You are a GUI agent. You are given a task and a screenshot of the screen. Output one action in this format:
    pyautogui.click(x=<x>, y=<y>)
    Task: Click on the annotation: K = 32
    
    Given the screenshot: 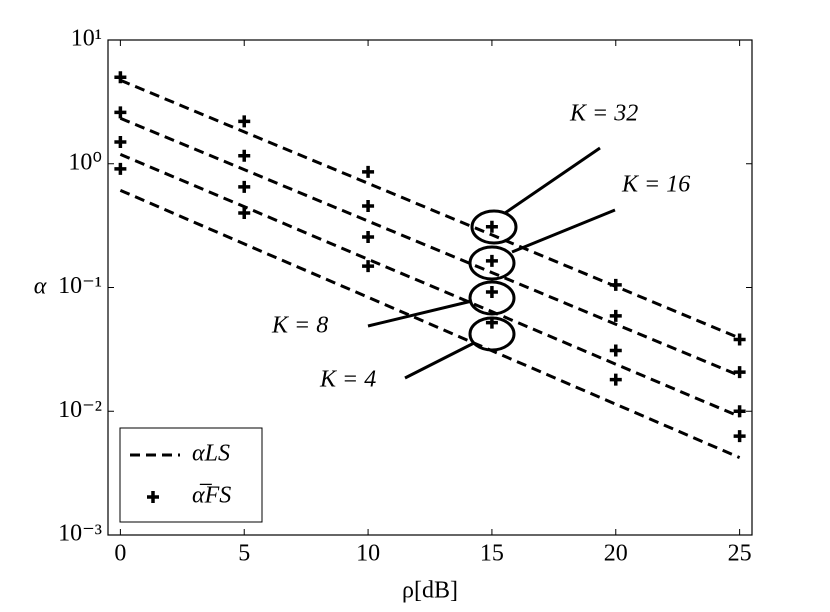 What is the action you would take?
    pyautogui.click(x=603, y=114)
    